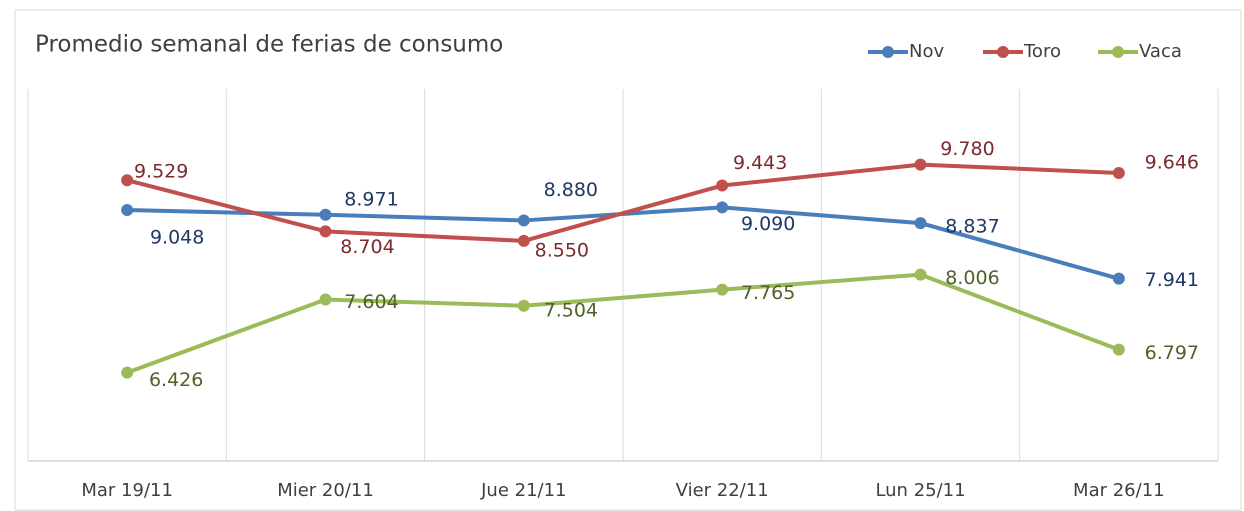  I want to click on x-tick-label: Jue 21/11, so click(523, 490).